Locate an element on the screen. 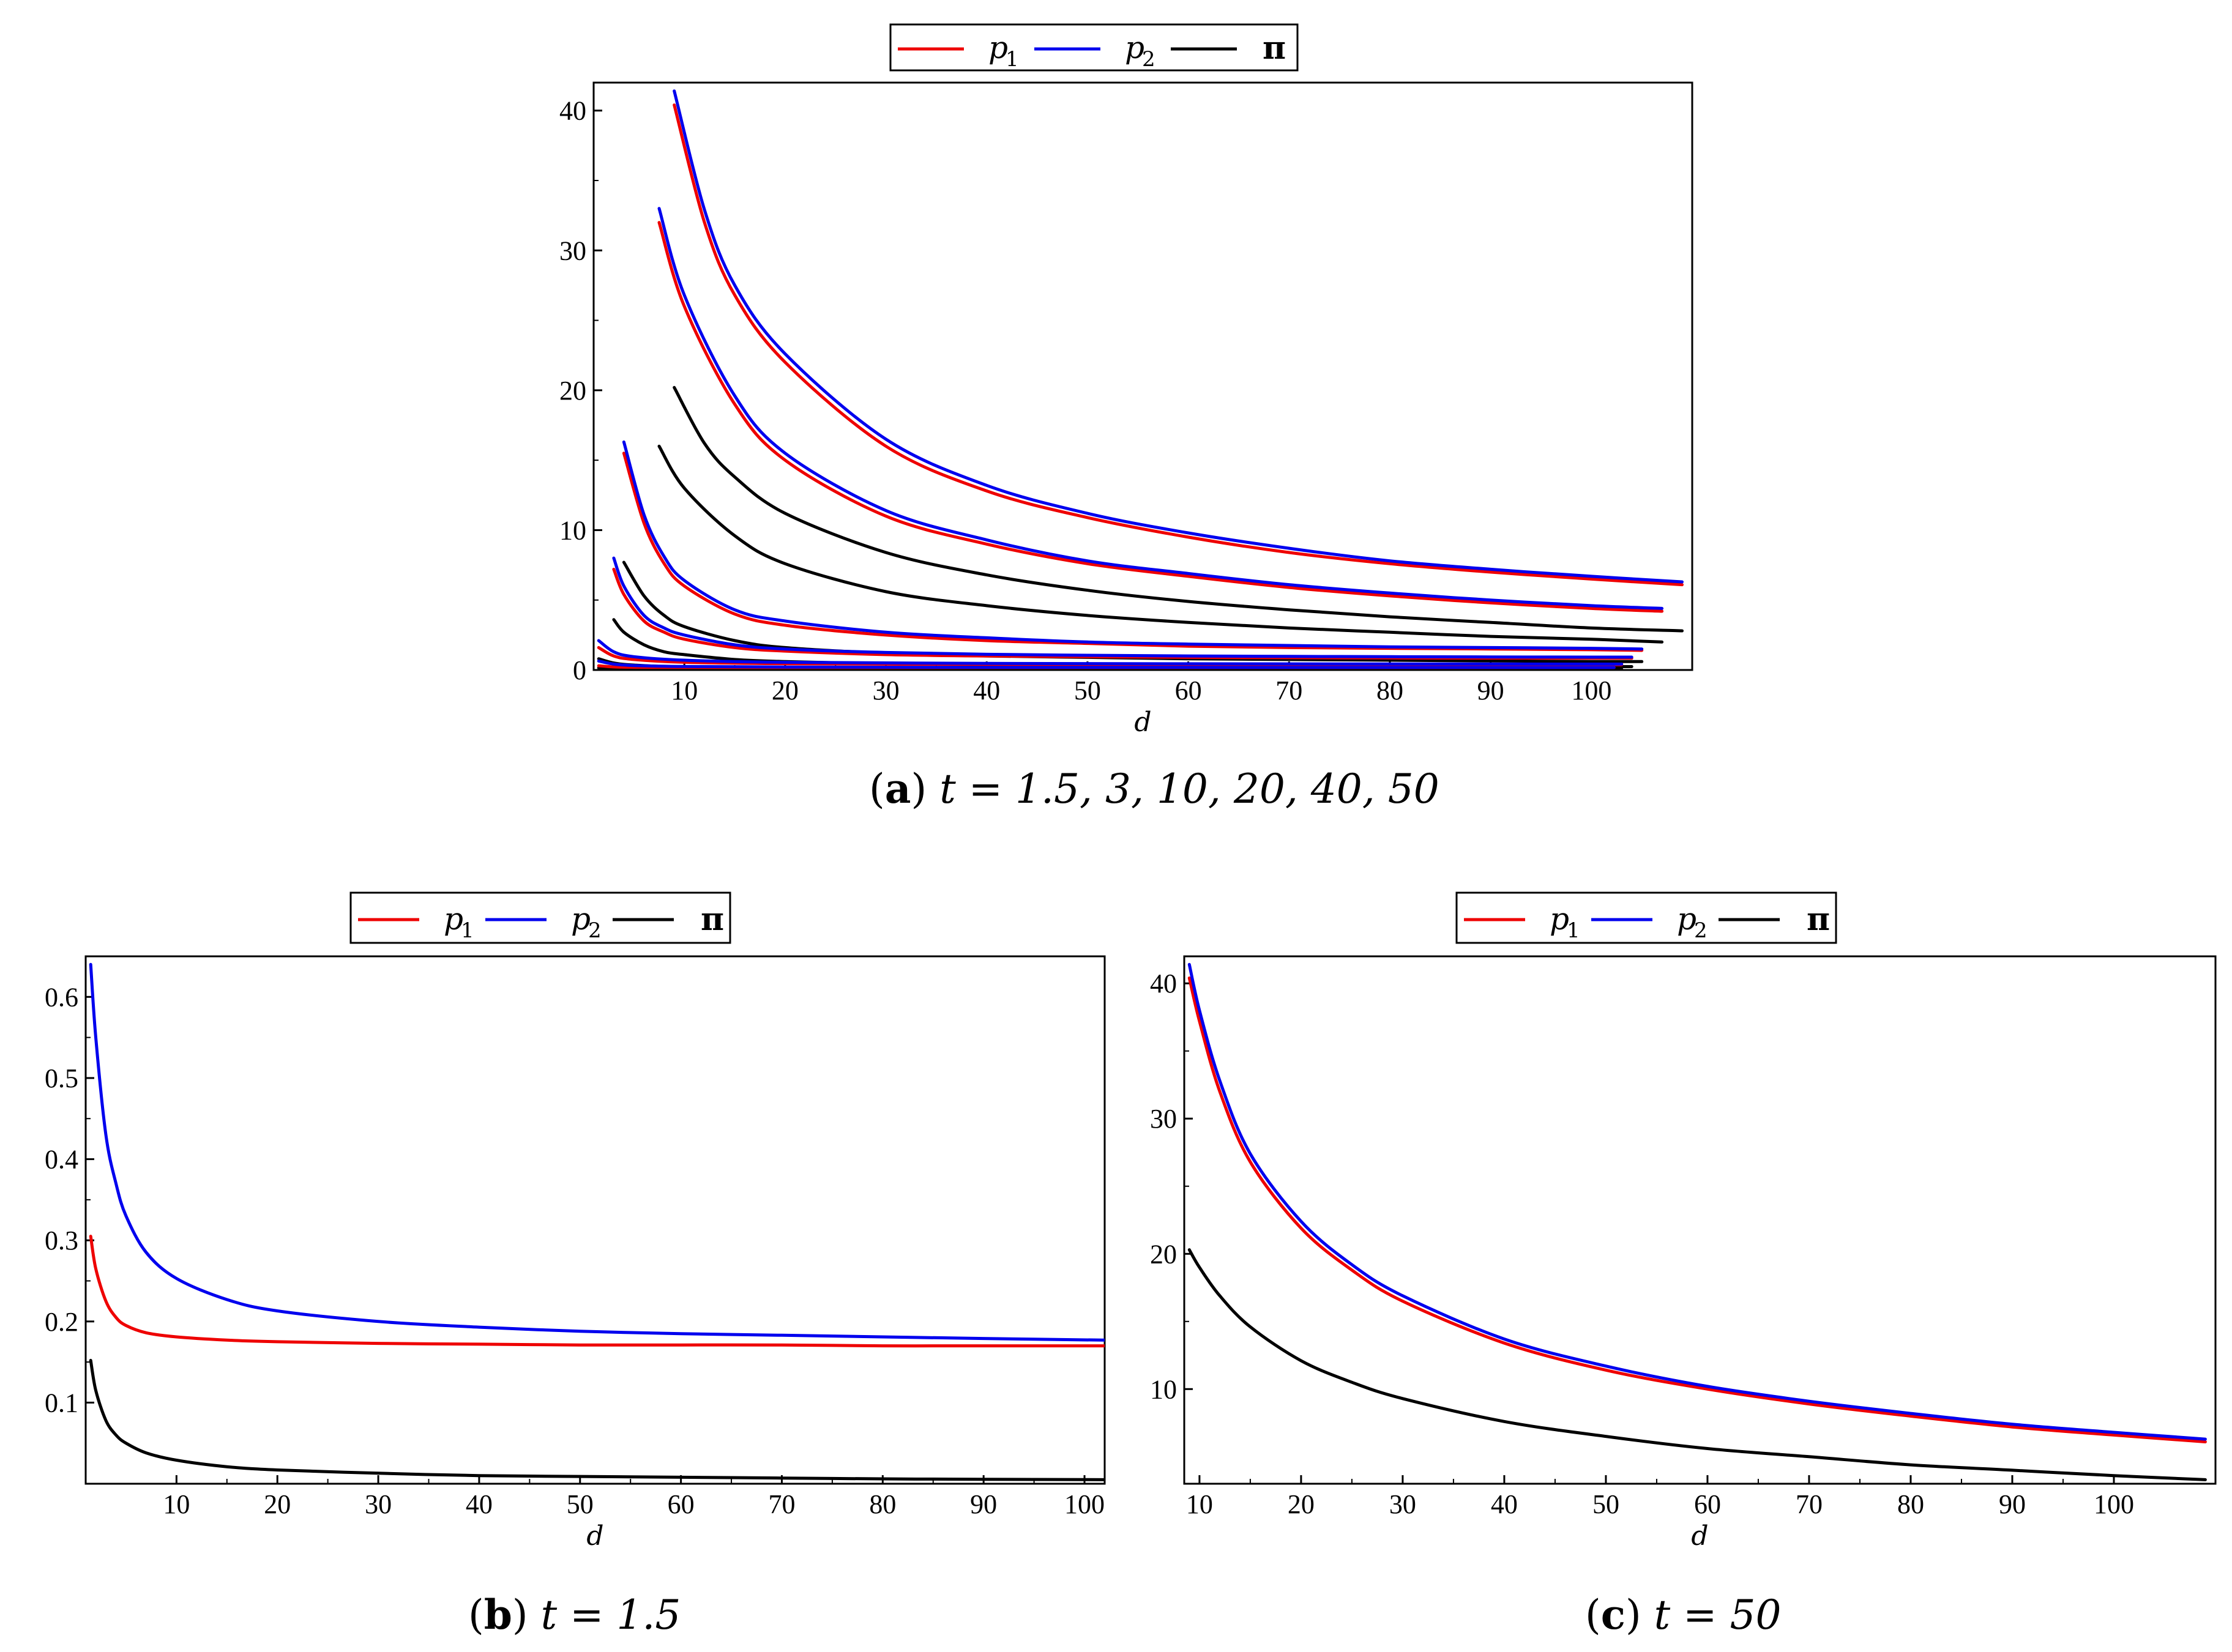 The height and width of the screenshot is (1652, 2232). y-tick-label: 0 is located at coordinates (579, 670).